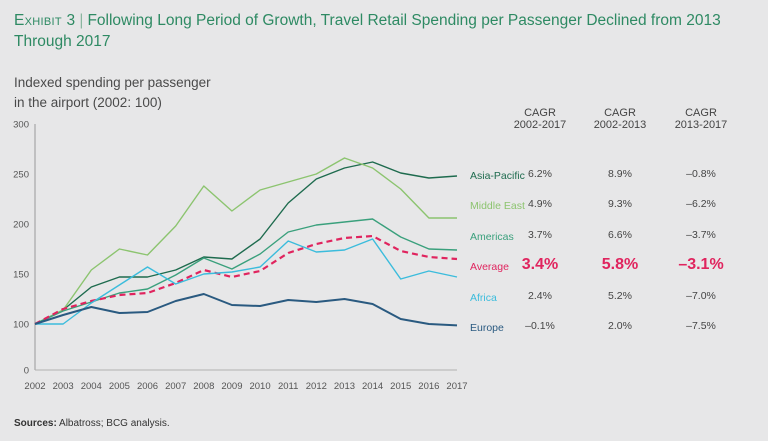 This screenshot has height=441, width=768. Describe the element at coordinates (288, 386) in the screenshot. I see `x-tick-label: 2011` at that location.